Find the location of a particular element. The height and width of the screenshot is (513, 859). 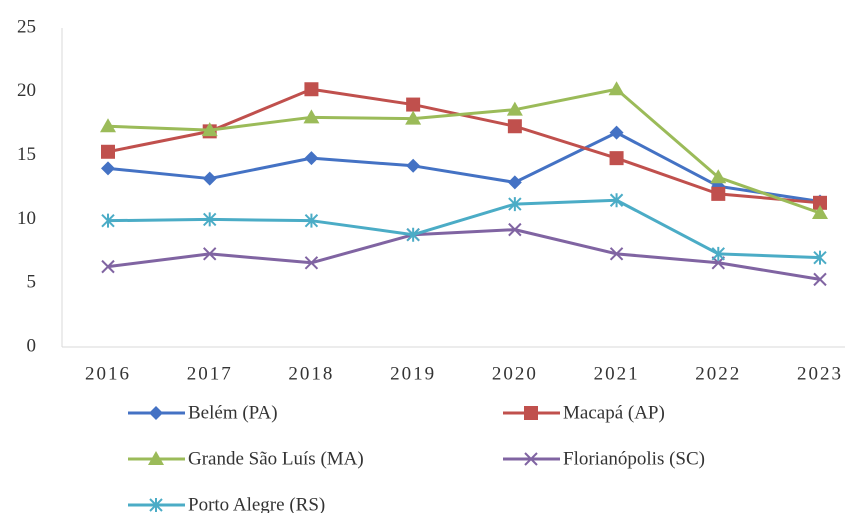

x-tick-label: 2022 is located at coordinates (718, 373).